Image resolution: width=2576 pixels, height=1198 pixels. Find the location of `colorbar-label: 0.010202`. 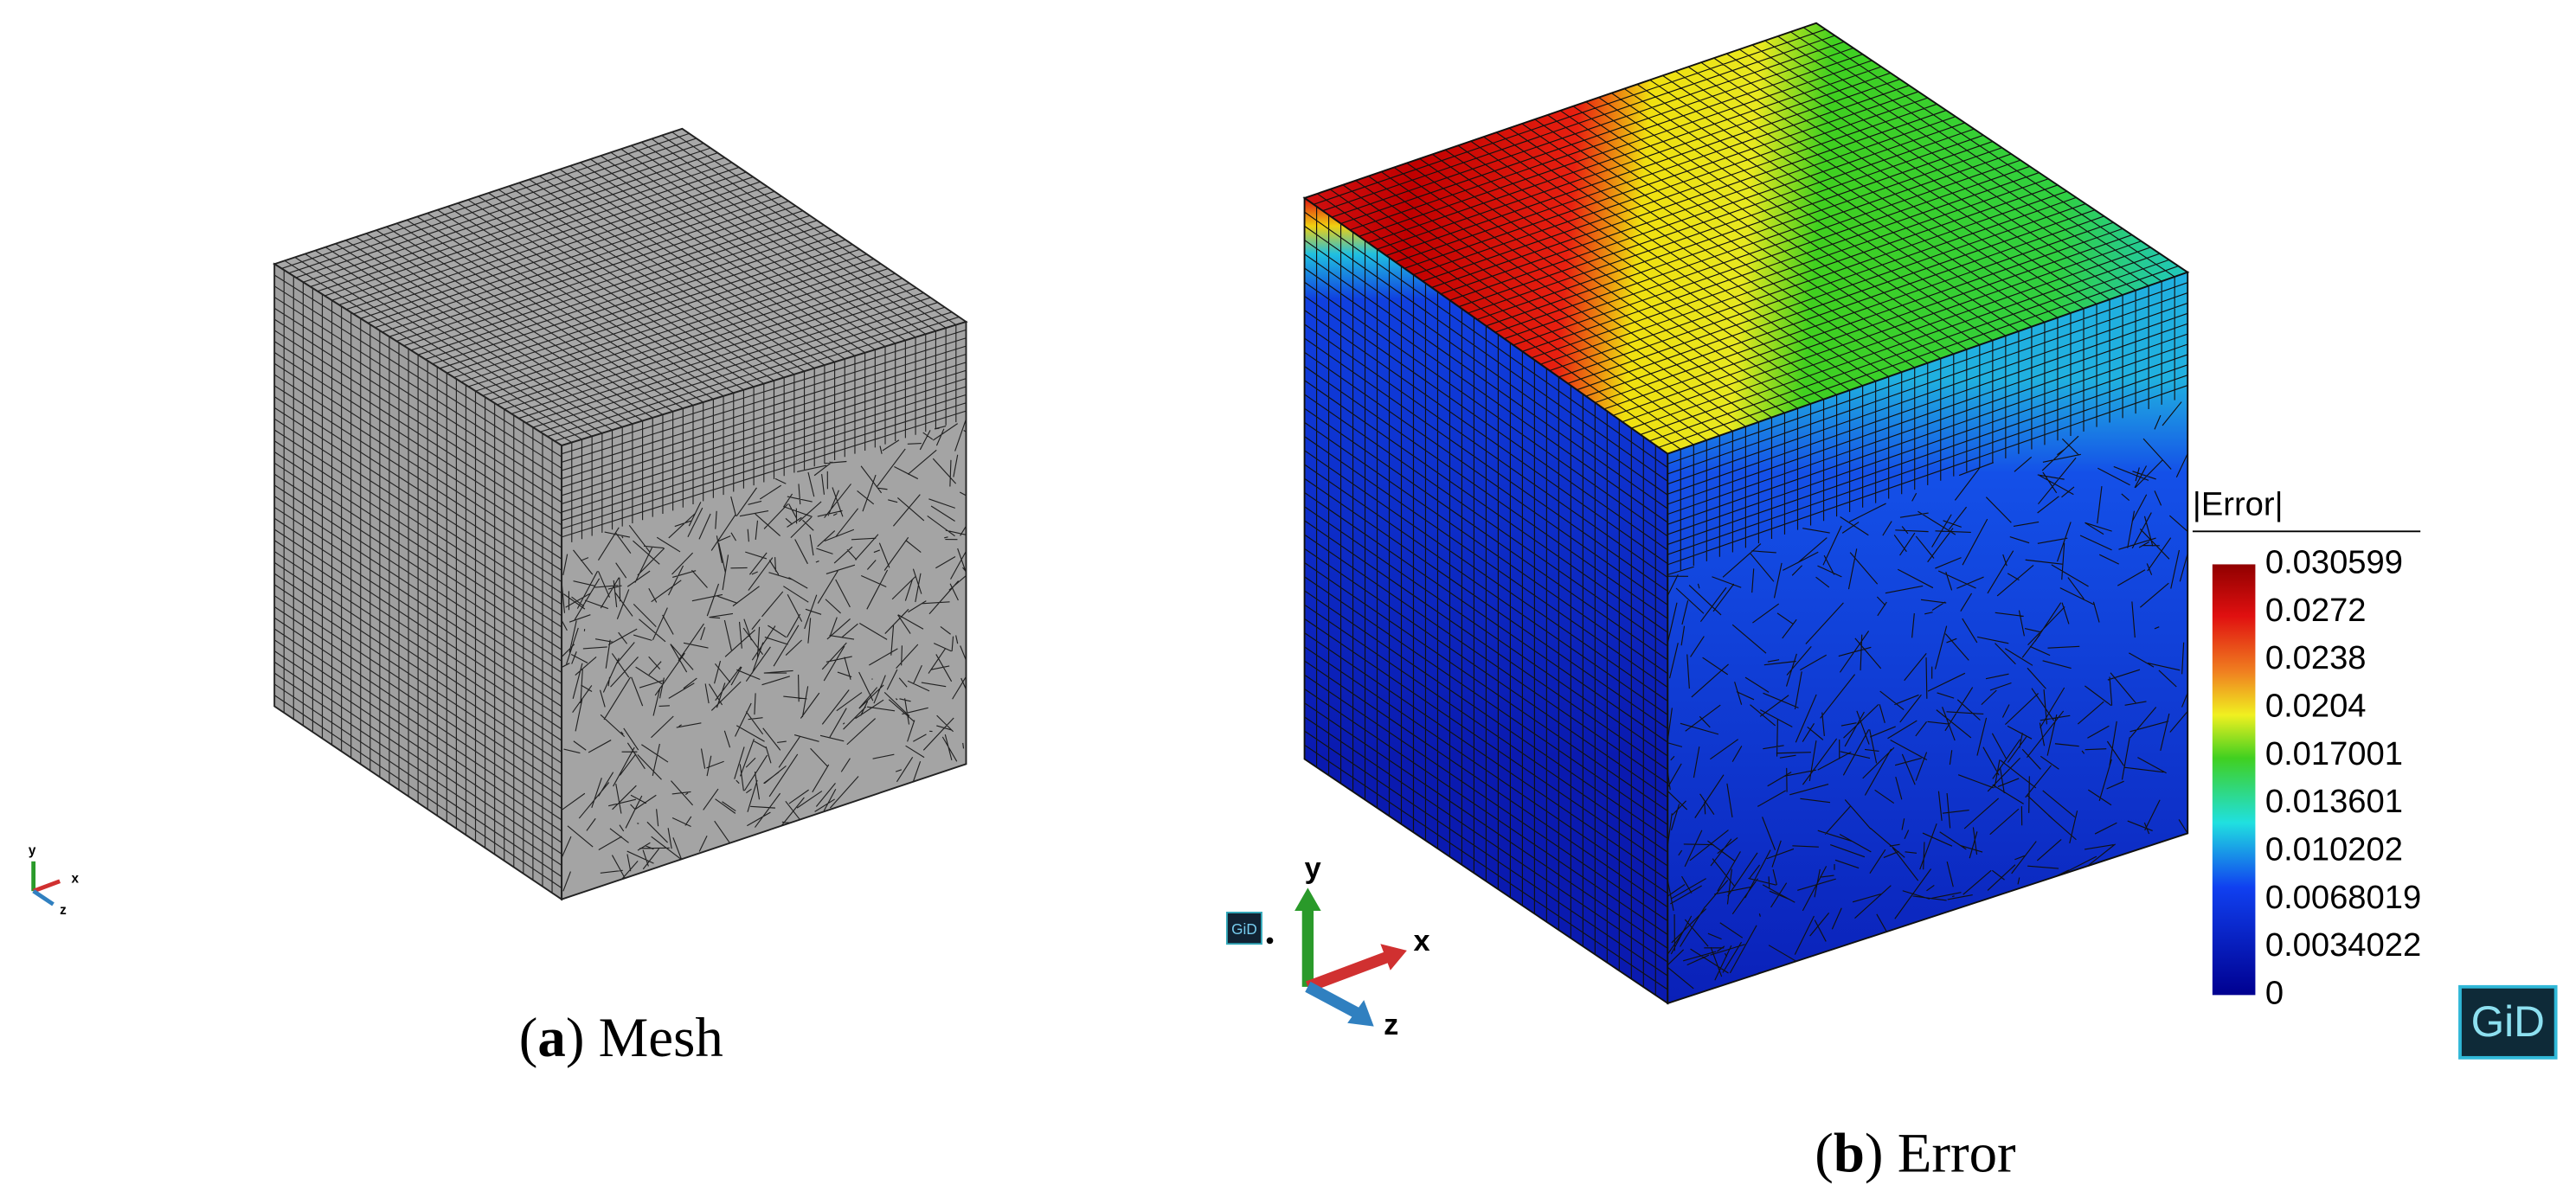

colorbar-label: 0.010202 is located at coordinates (2334, 849).